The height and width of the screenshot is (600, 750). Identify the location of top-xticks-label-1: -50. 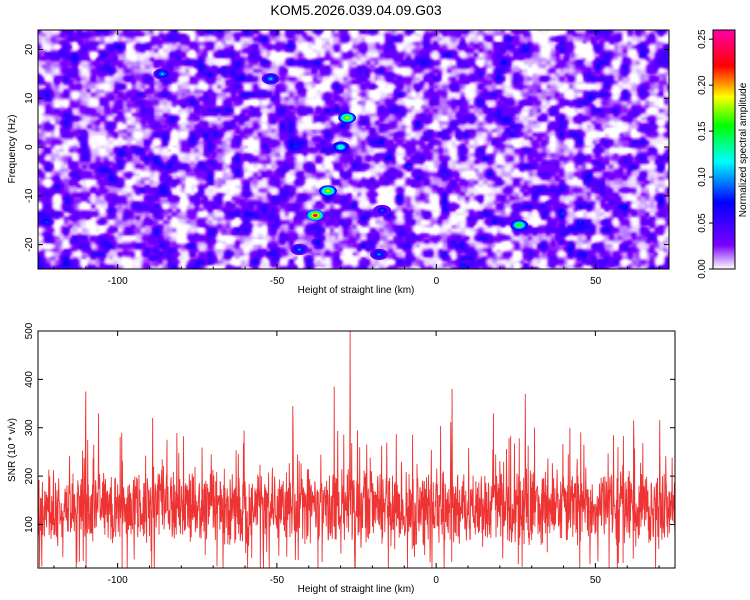
(277, 281).